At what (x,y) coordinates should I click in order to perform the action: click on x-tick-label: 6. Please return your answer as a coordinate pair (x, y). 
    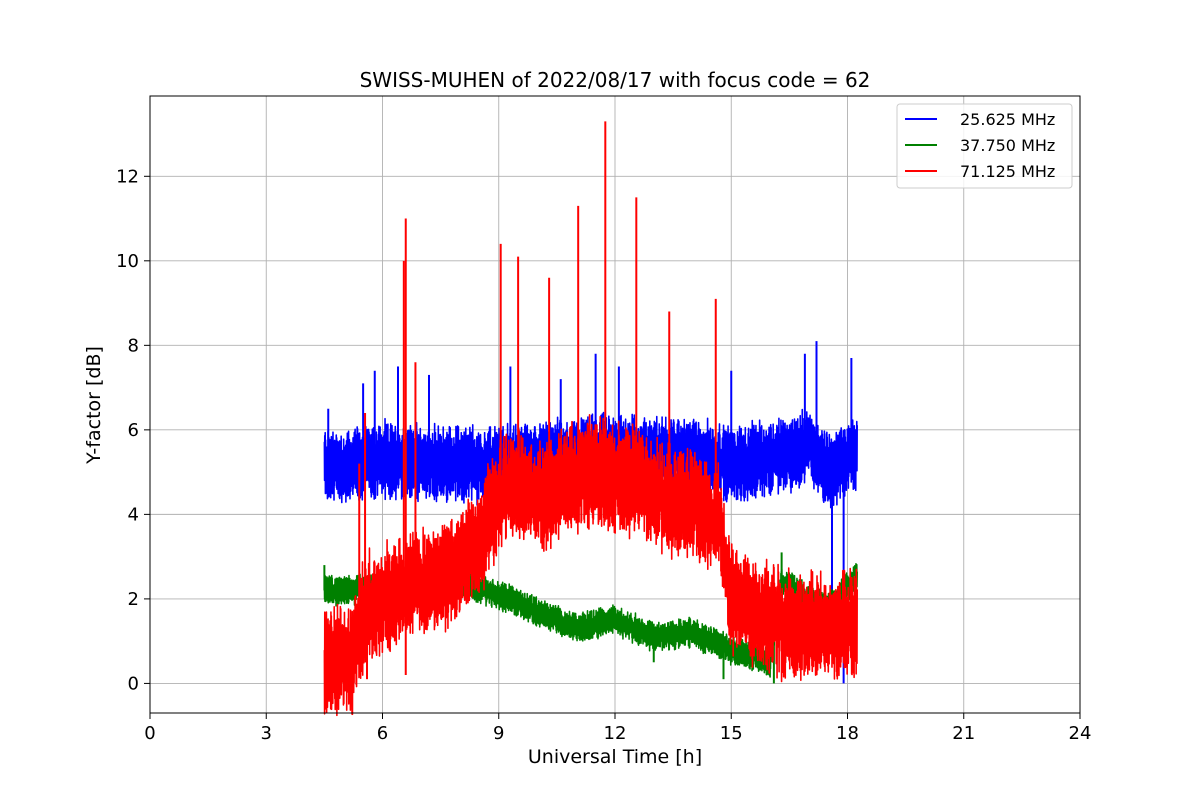
    Looking at the image, I should click on (382, 733).